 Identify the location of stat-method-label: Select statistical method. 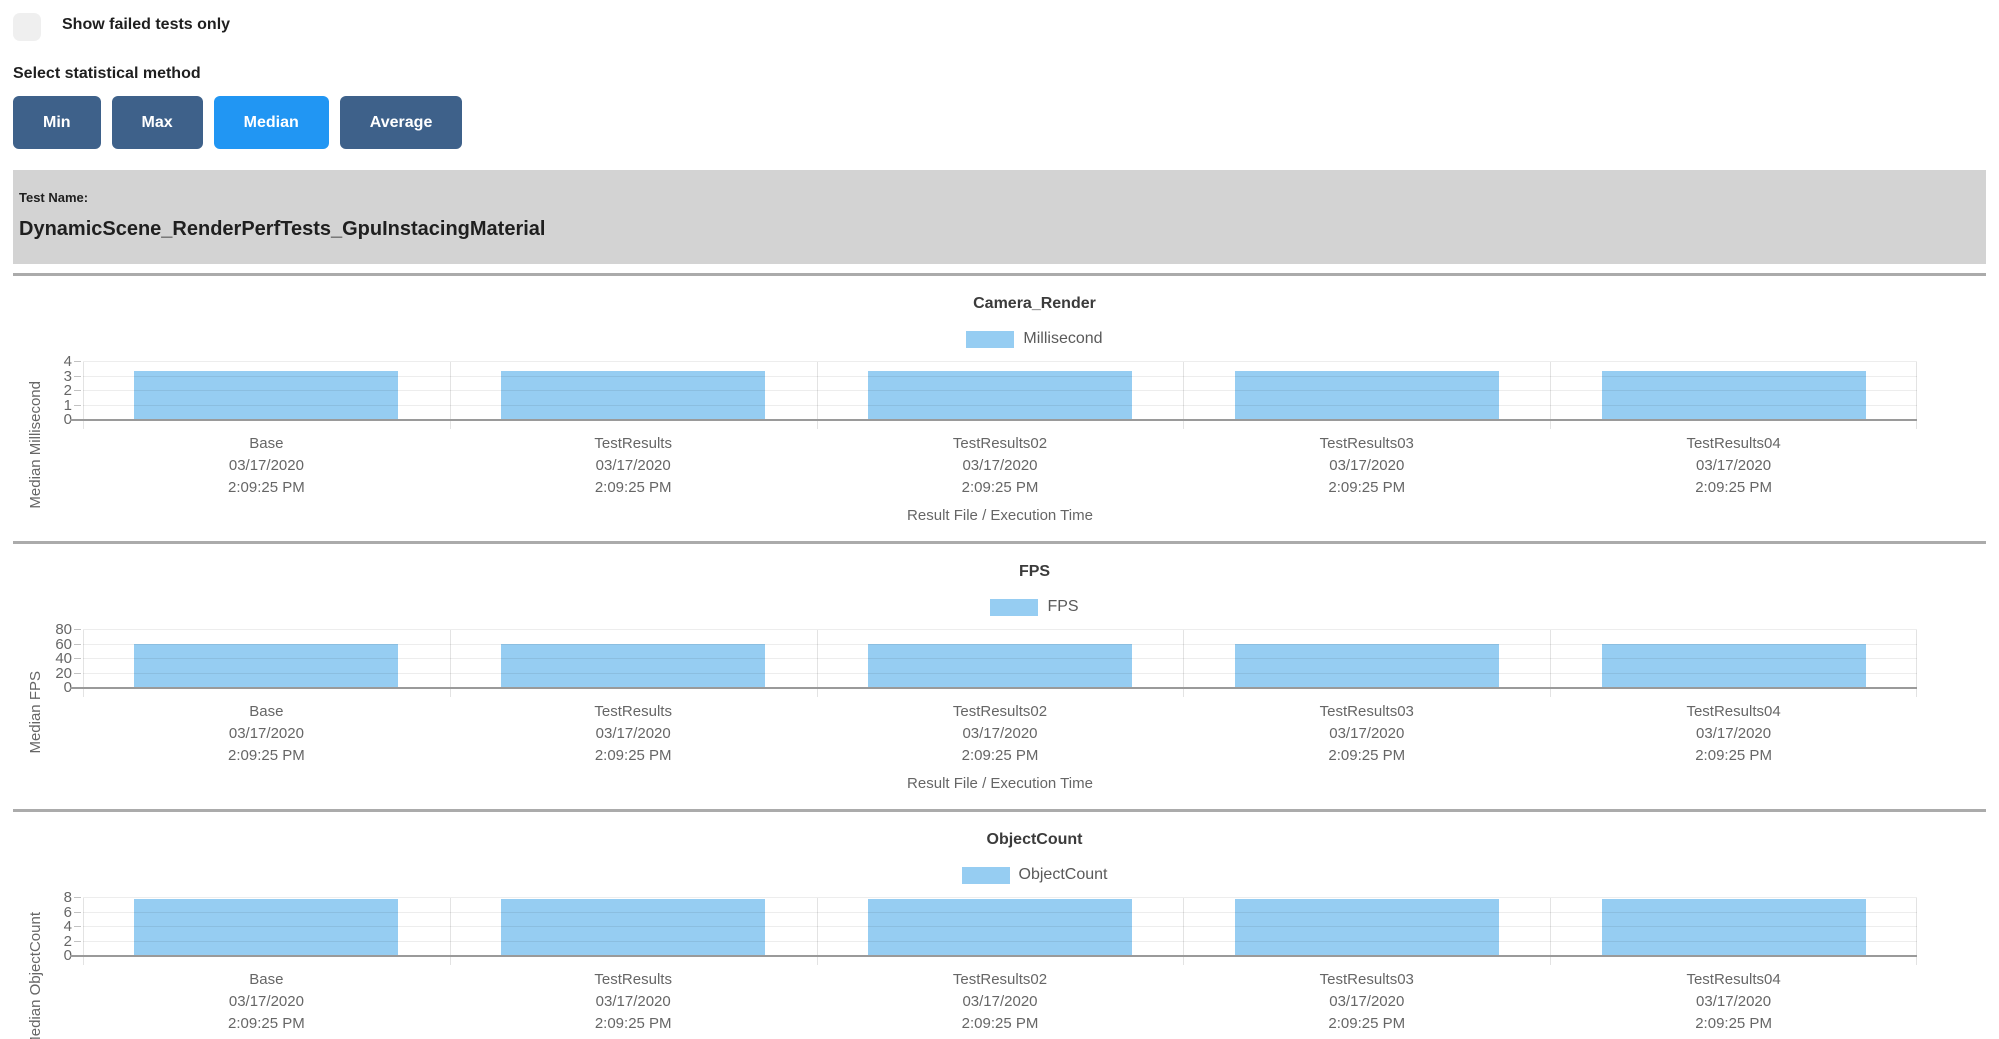
(107, 73).